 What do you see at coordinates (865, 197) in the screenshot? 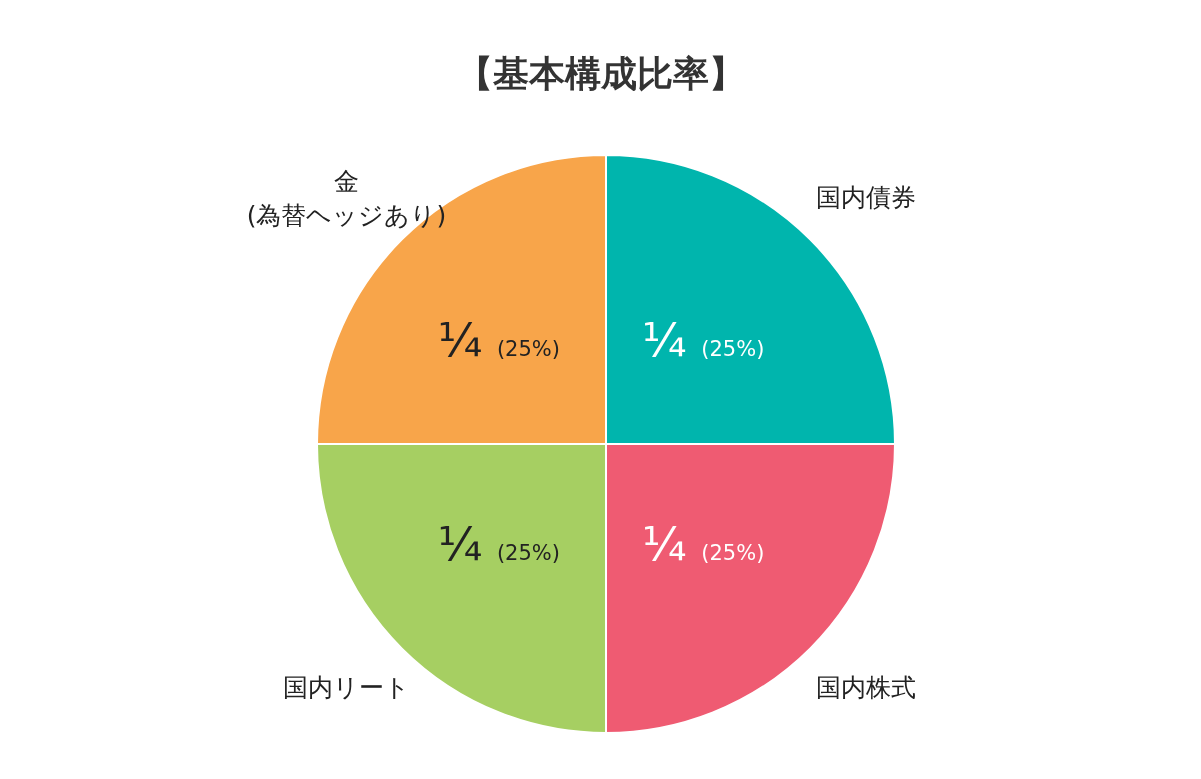
I see `slice-label: 国内債券` at bounding box center [865, 197].